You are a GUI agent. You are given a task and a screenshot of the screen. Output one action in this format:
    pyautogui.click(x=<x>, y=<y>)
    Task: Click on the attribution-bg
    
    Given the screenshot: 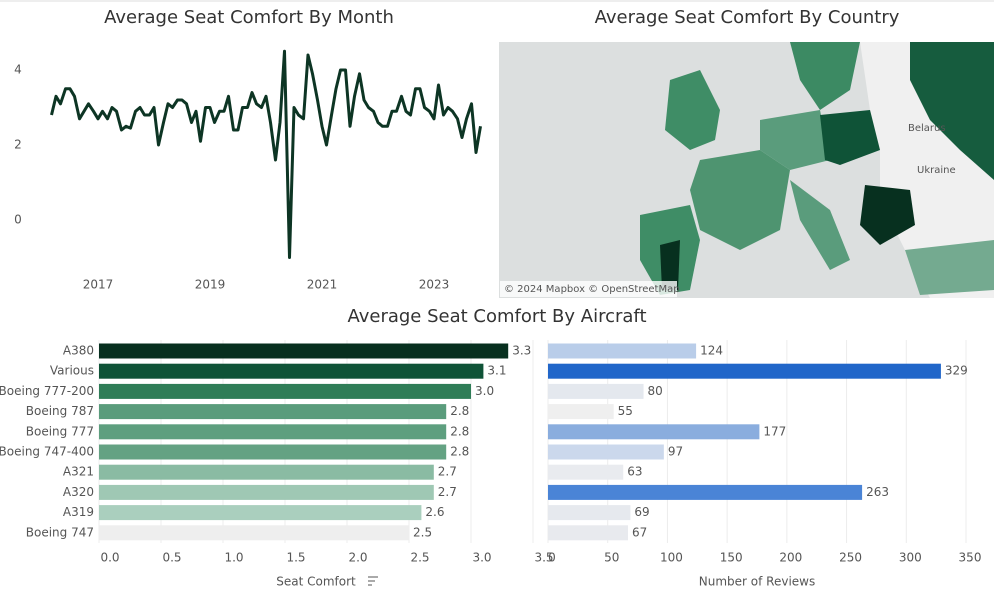 What is the action you would take?
    pyautogui.click(x=588, y=289)
    